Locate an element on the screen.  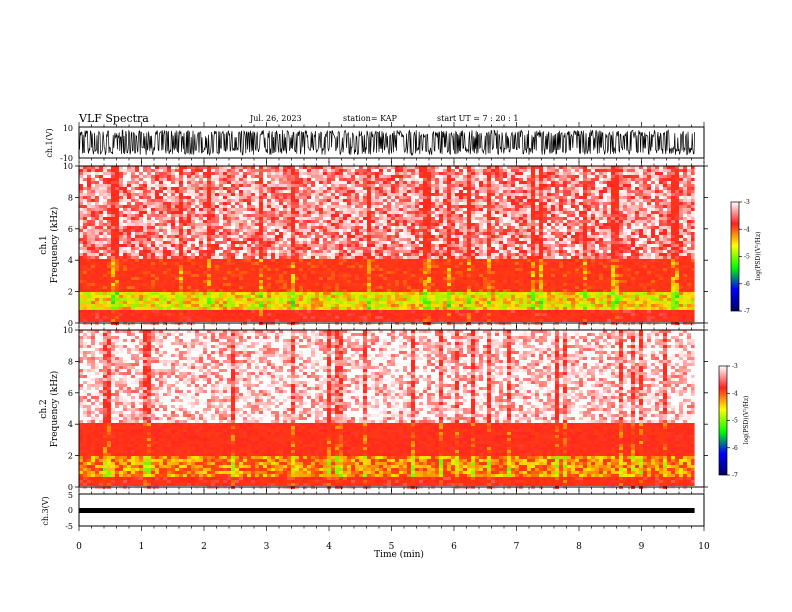
ch3-ytick-bottom: -5 is located at coordinates (69, 526).